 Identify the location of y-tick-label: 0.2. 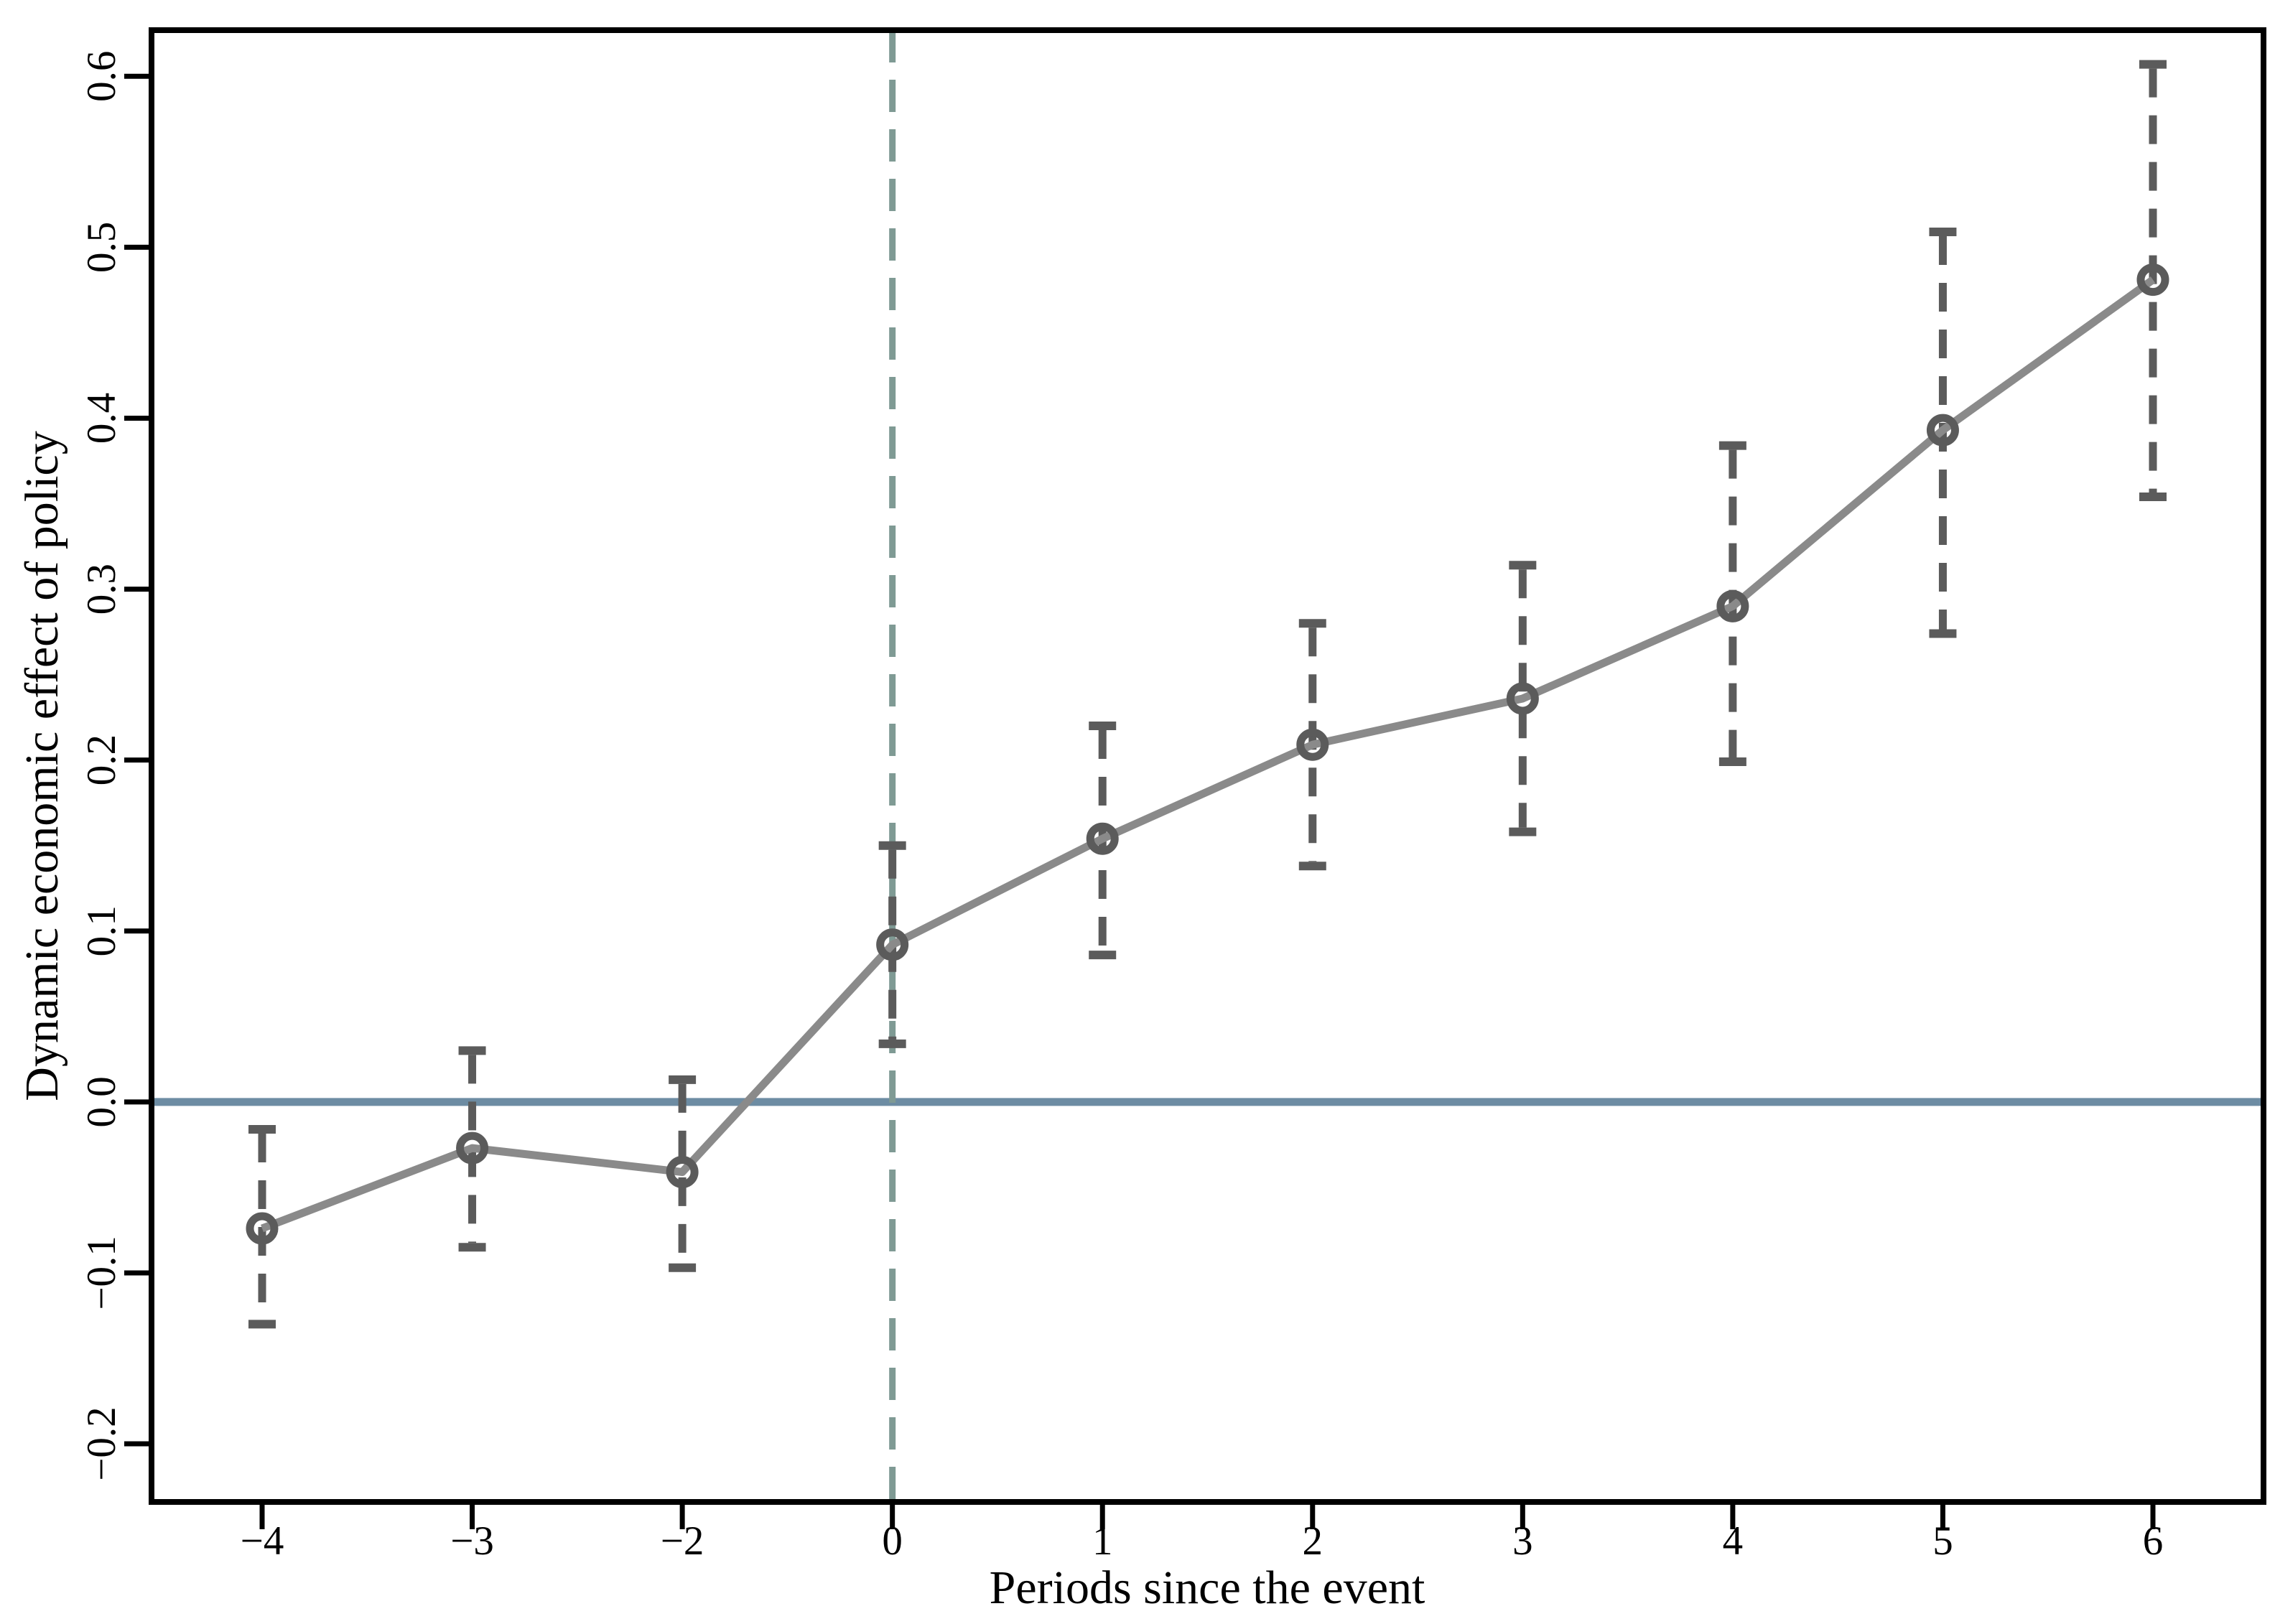
(102, 759).